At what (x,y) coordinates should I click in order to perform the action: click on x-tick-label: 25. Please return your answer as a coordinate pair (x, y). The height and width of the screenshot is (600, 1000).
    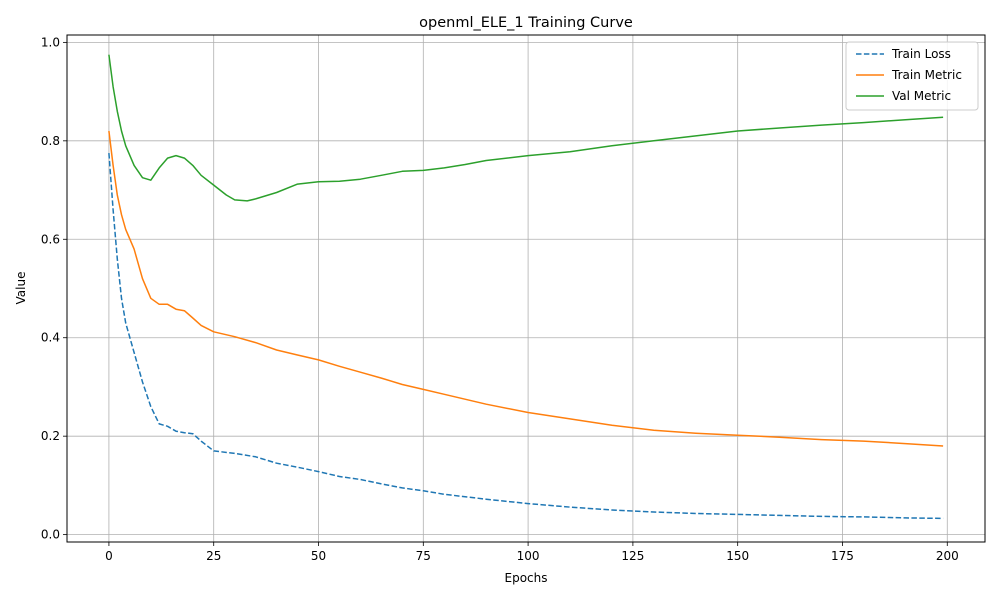
    Looking at the image, I should click on (213, 556).